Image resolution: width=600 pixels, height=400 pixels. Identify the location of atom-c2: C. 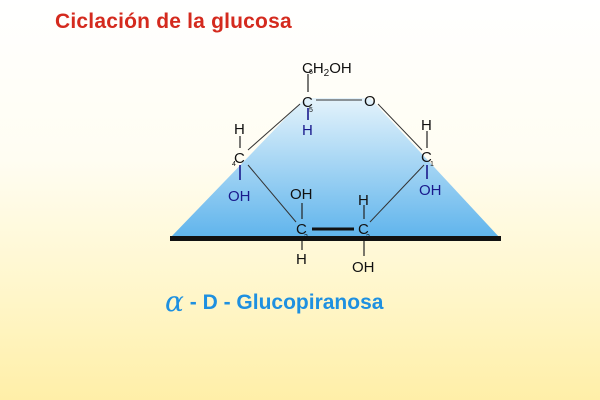
(363, 229).